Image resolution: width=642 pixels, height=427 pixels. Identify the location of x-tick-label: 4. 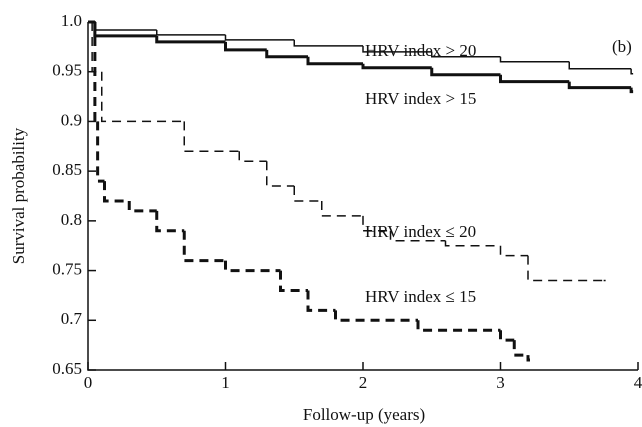
(638, 382).